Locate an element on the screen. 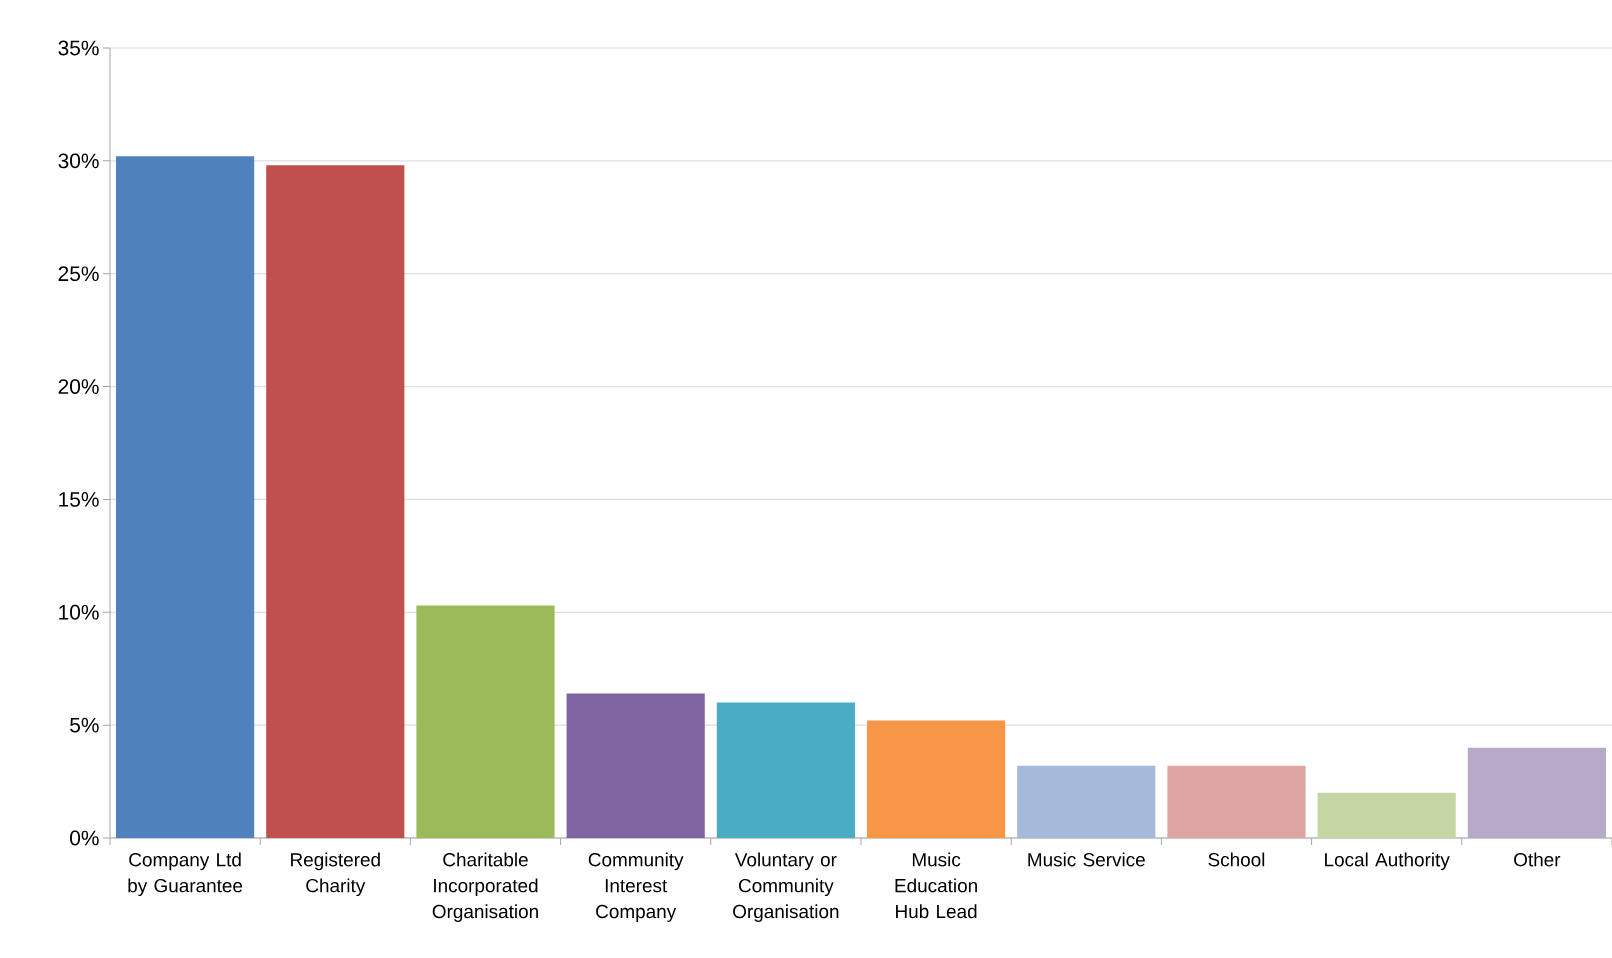 This screenshot has height=958, width=1612. y-tick-label: 15% is located at coordinates (79, 499).